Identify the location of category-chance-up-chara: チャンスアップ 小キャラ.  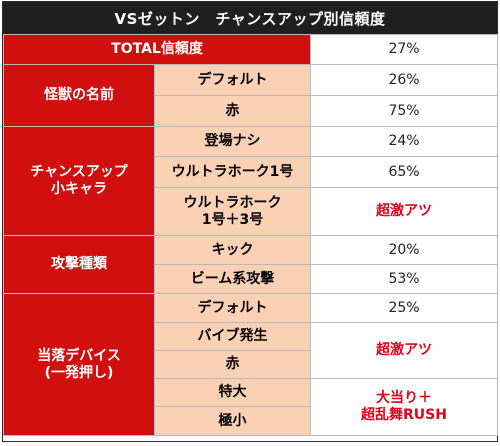
(79, 181).